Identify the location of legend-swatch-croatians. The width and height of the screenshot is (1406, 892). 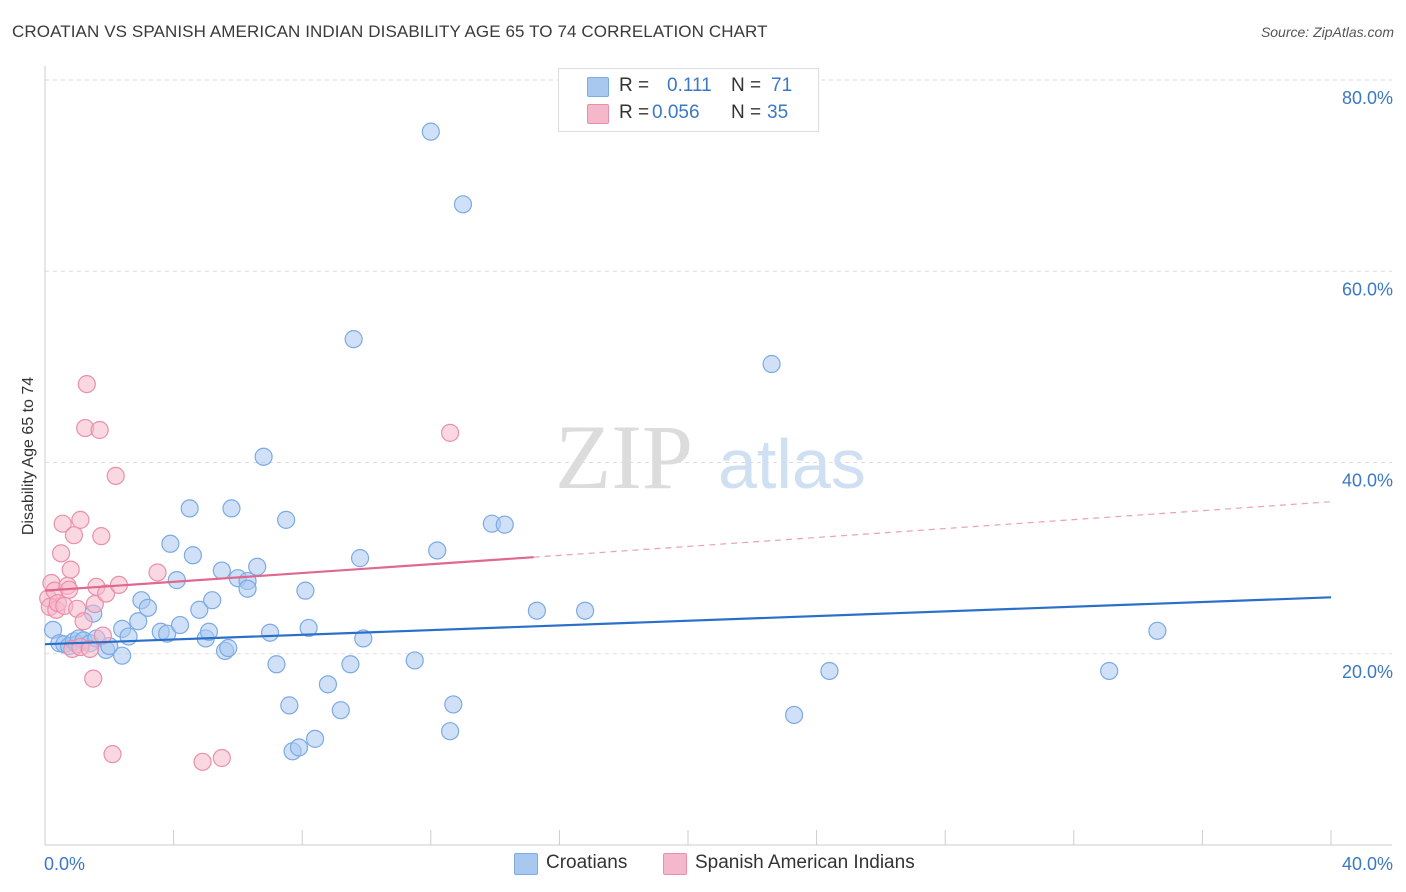
(598, 87).